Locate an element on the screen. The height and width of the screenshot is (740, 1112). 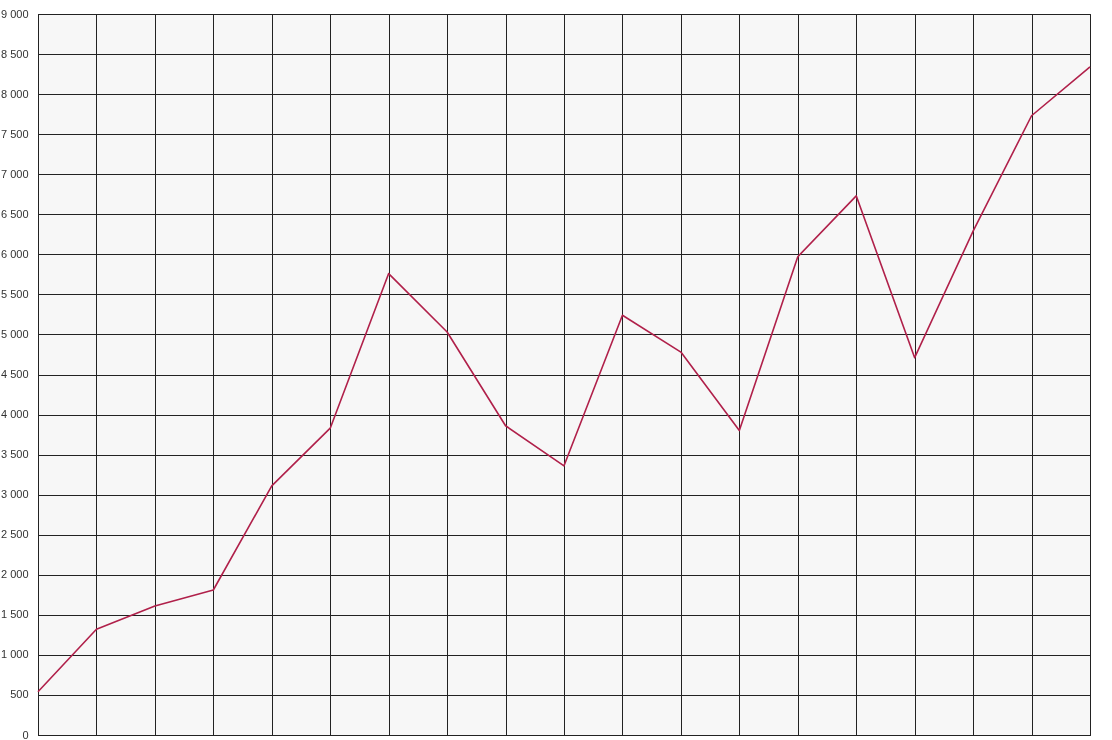
y-tick-label: 6 000 is located at coordinates (14, 253).